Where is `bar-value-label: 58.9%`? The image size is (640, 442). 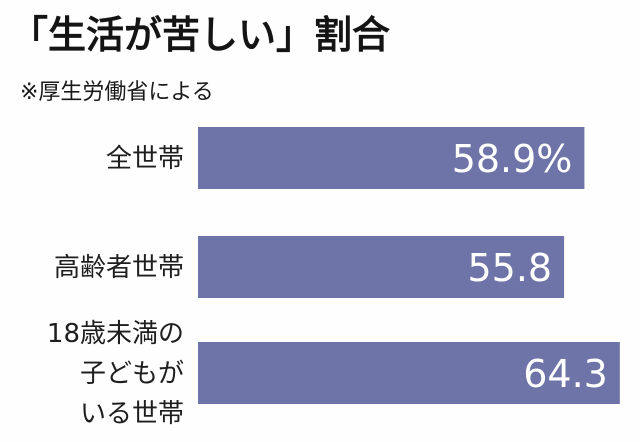 bar-value-label: 58.9% is located at coordinates (512, 159).